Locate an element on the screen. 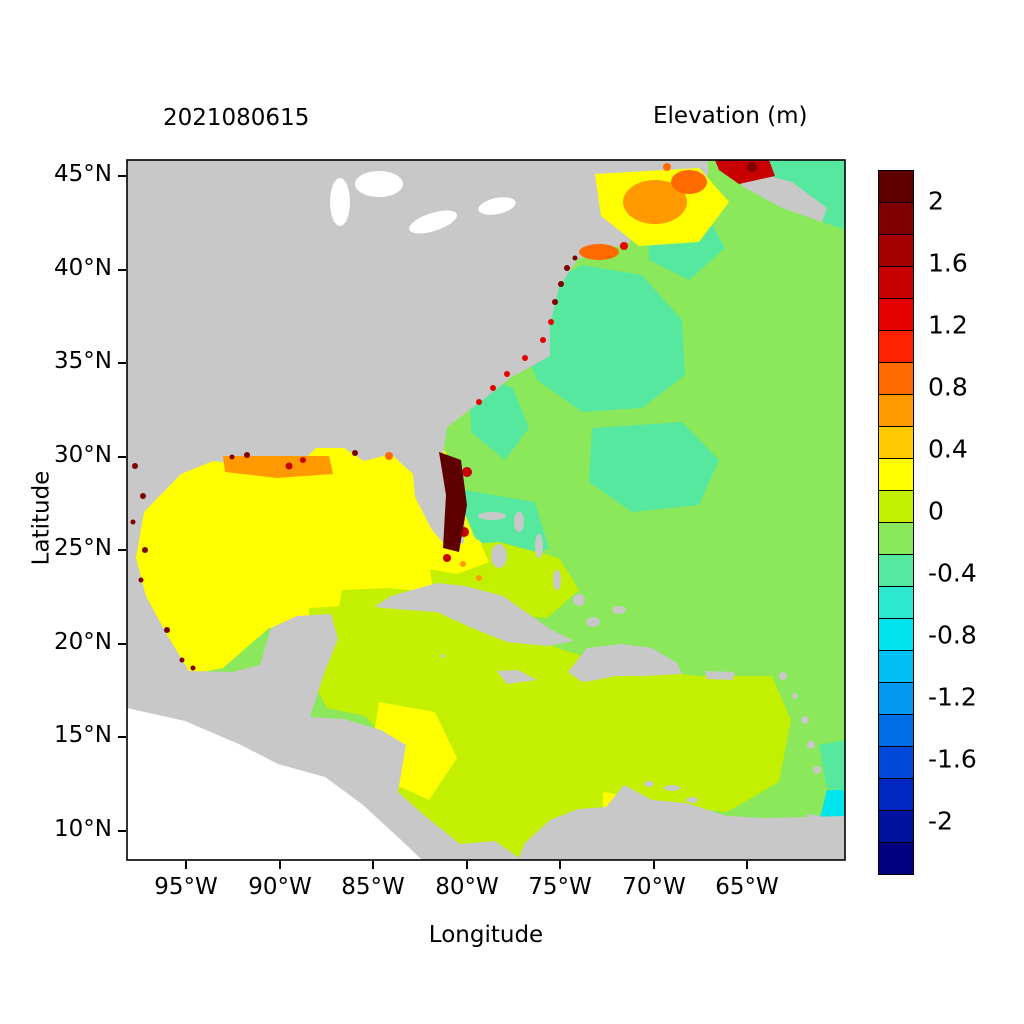 This screenshot has height=1024, width=1024. land-grand-bahama is located at coordinates (492, 516).